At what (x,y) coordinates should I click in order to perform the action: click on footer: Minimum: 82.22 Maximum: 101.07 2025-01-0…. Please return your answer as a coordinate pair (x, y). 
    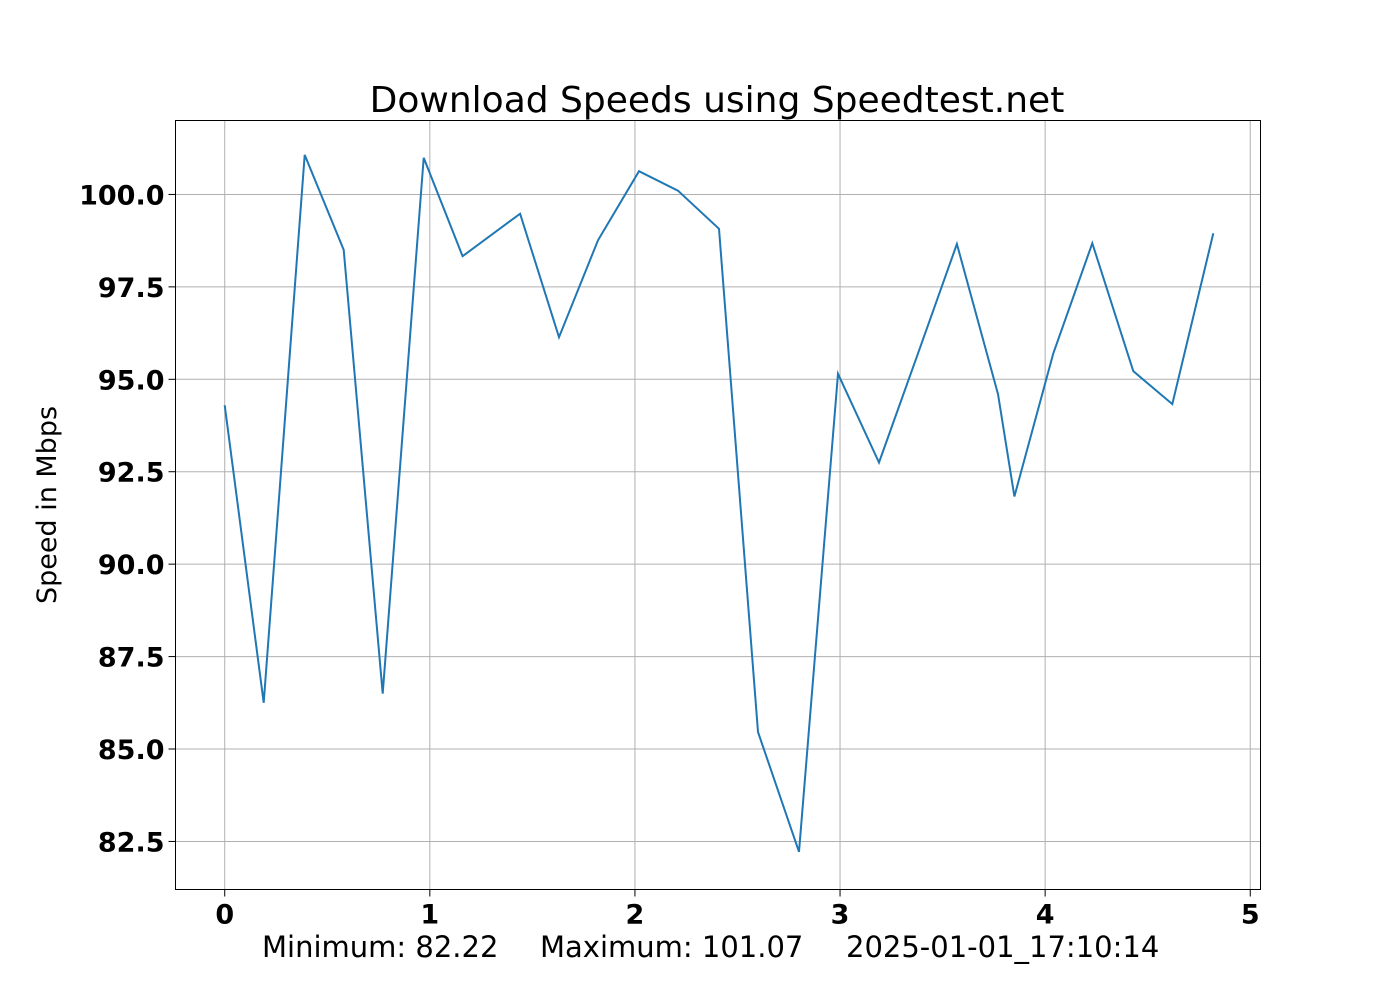
    Looking at the image, I should click on (710, 947).